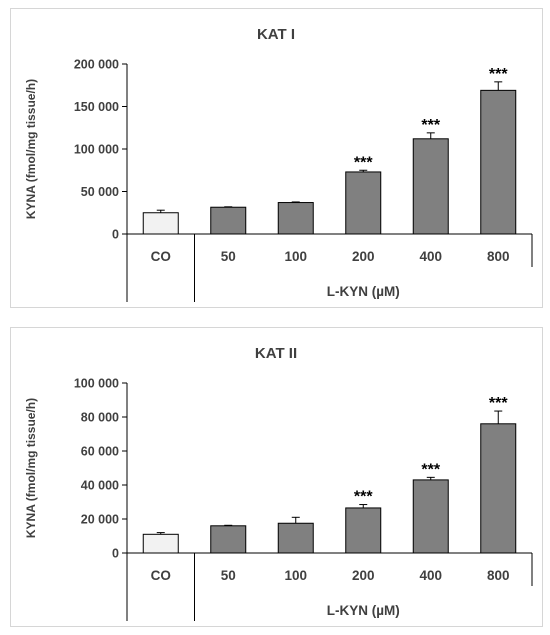  Describe the element at coordinates (276, 34) in the screenshot. I see `chart-title: KAT I` at that location.